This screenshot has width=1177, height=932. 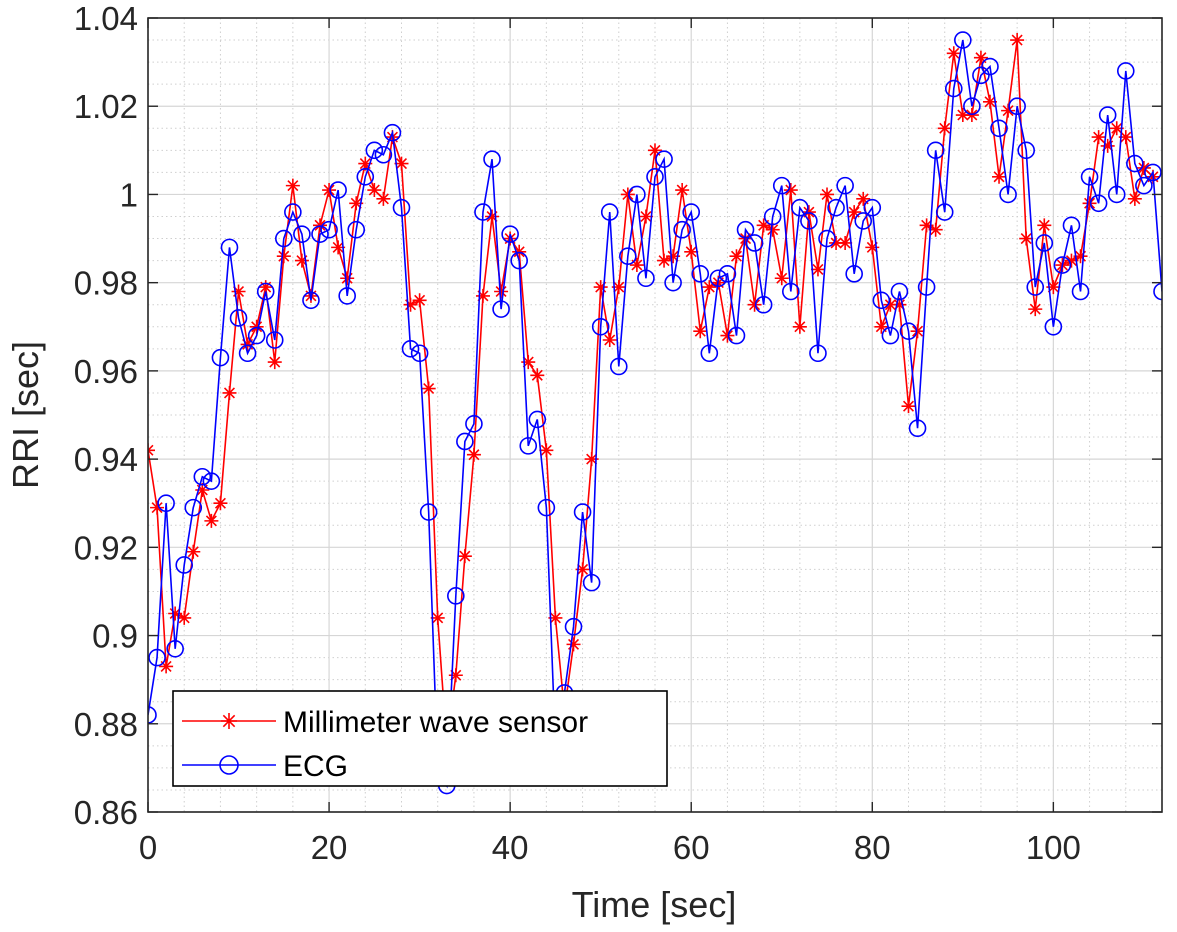 I want to click on x-tick-label: 40, so click(x=510, y=847).